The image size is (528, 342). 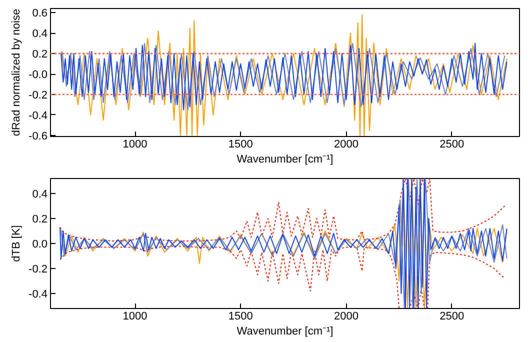 What do you see at coordinates (38, 136) in the screenshot?
I see `y-tick-label: -0.6` at bounding box center [38, 136].